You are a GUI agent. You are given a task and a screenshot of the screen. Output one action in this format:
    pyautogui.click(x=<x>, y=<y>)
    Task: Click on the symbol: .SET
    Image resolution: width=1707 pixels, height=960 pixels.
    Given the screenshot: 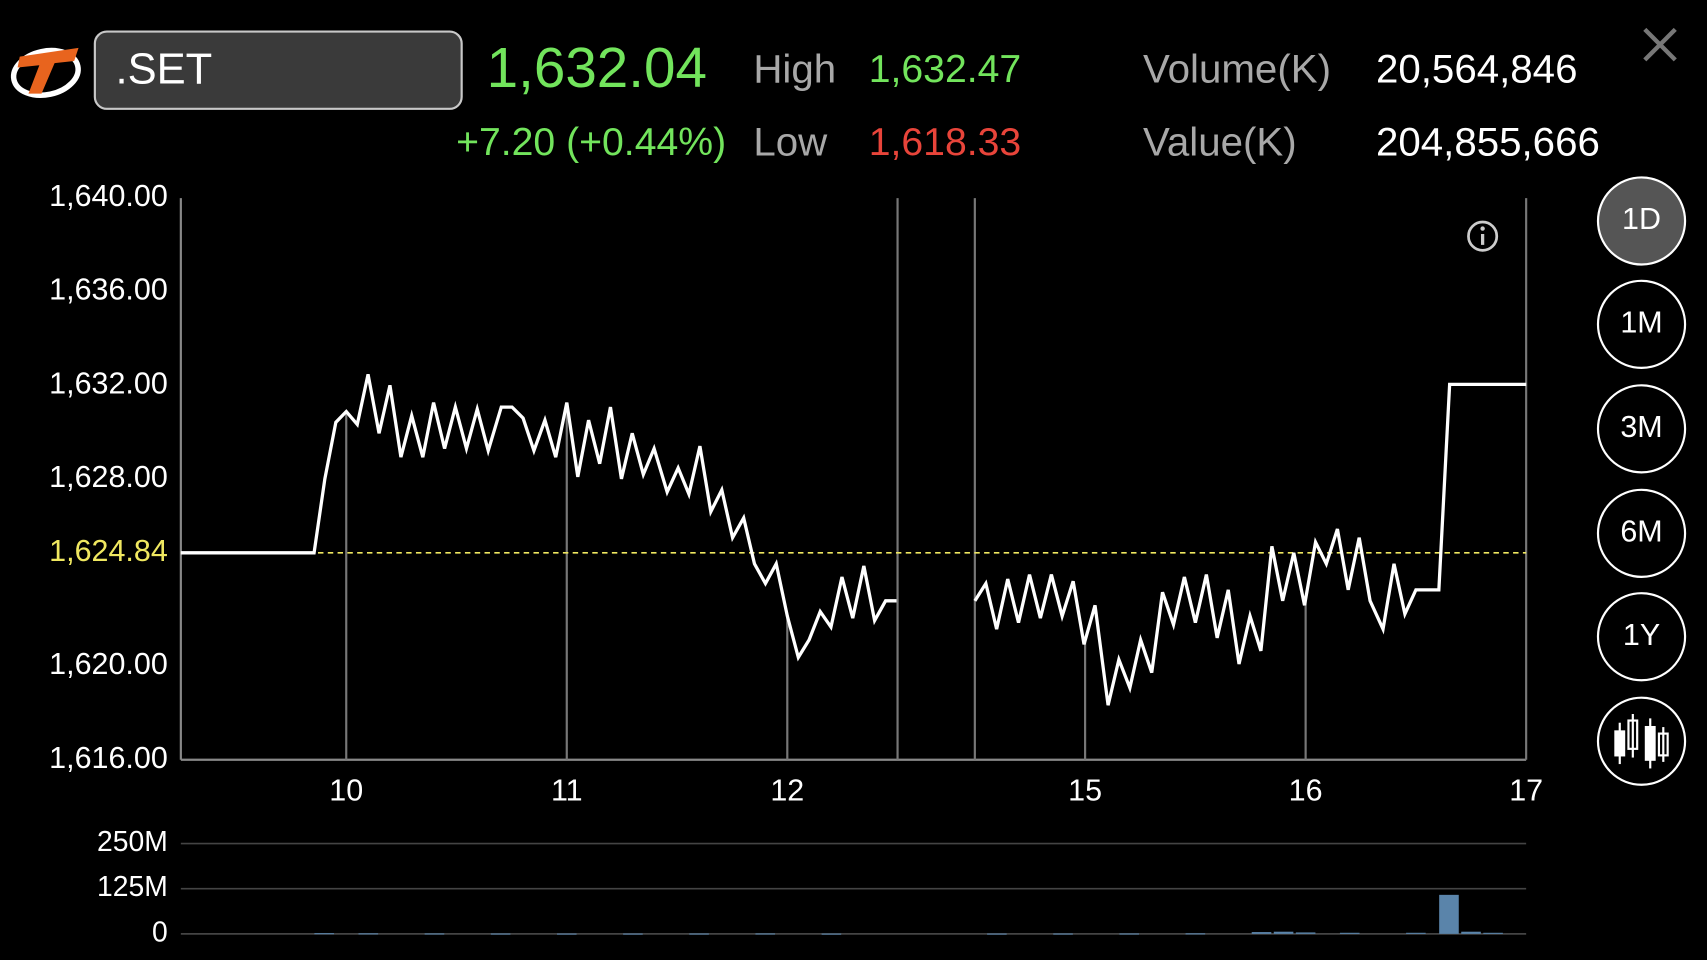 What is the action you would take?
    pyautogui.click(x=164, y=69)
    